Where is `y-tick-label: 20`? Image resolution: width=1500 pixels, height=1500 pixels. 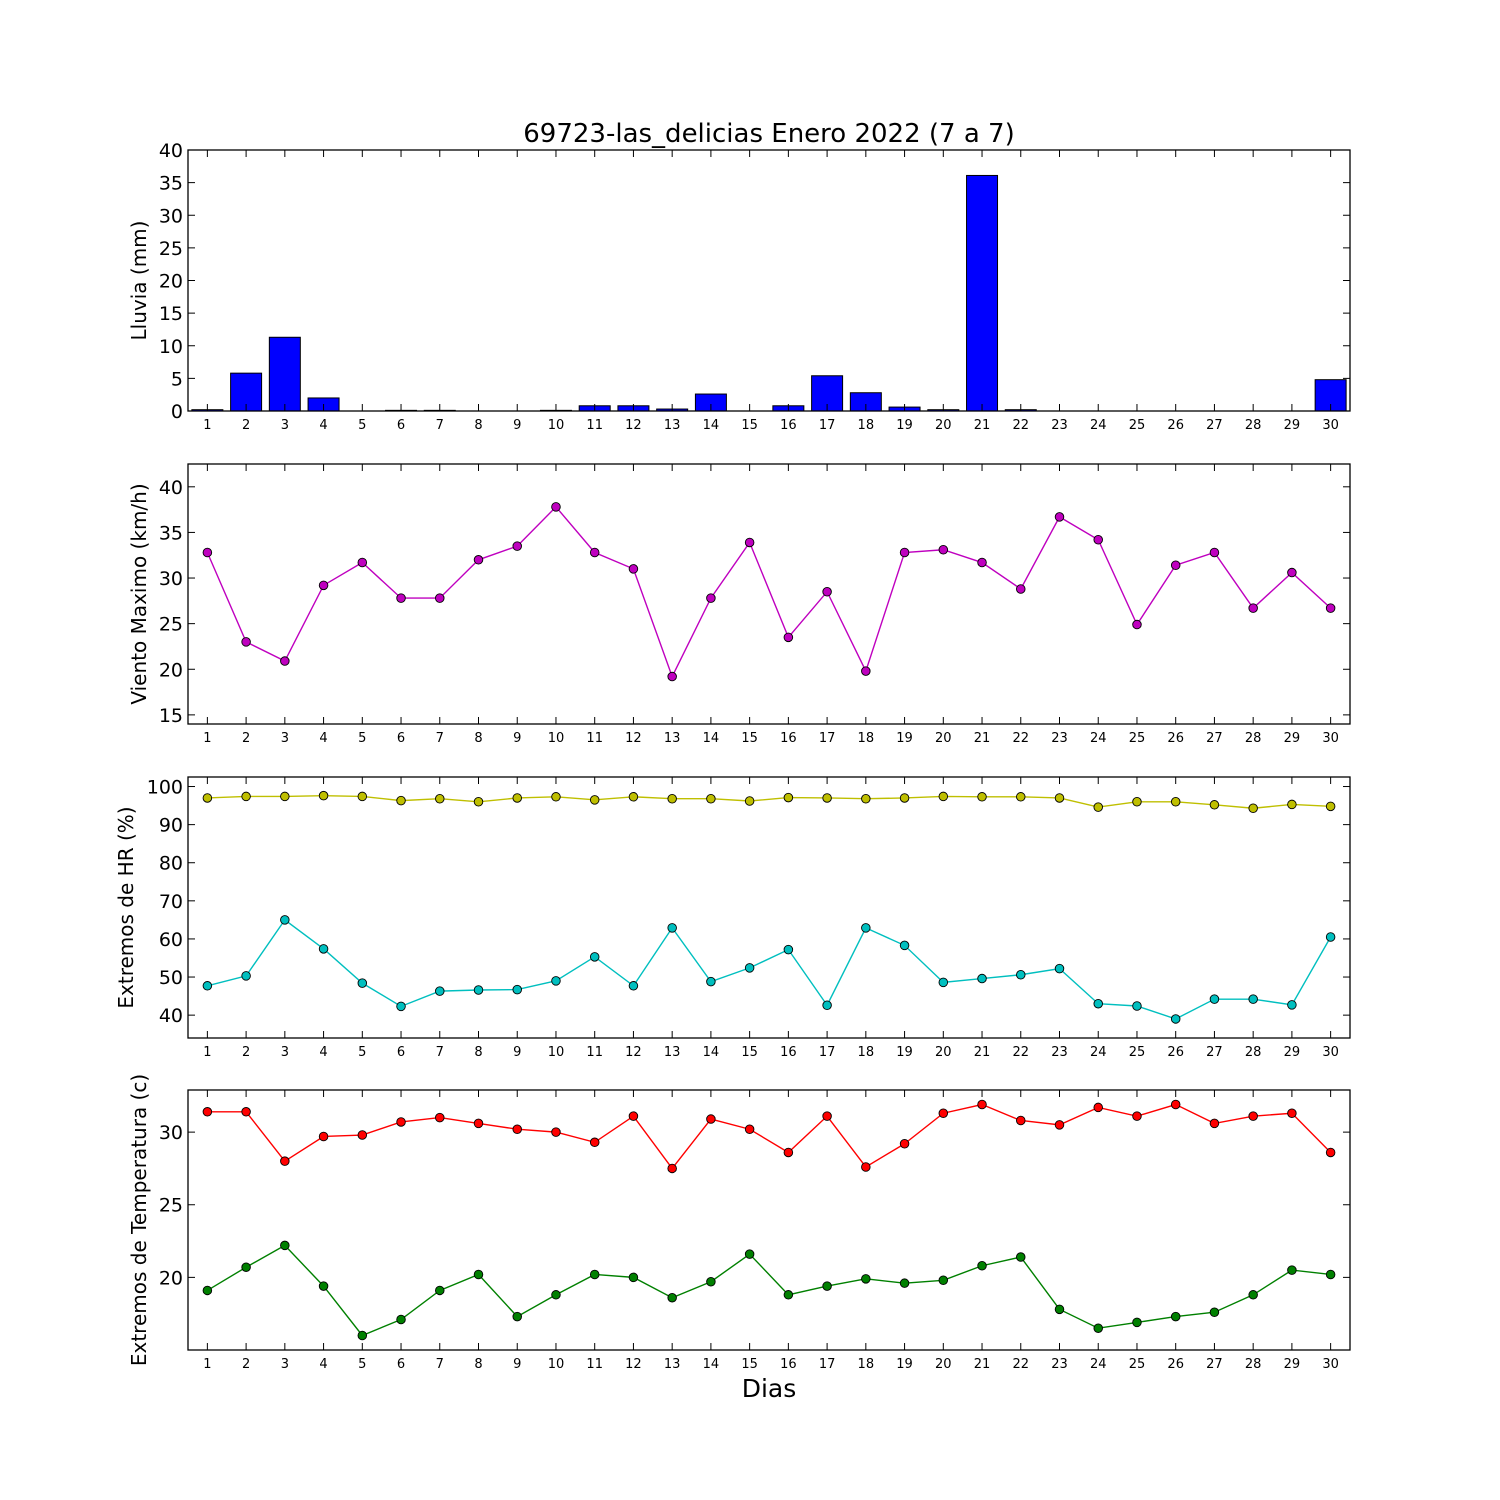
y-tick-label: 20 is located at coordinates (171, 282).